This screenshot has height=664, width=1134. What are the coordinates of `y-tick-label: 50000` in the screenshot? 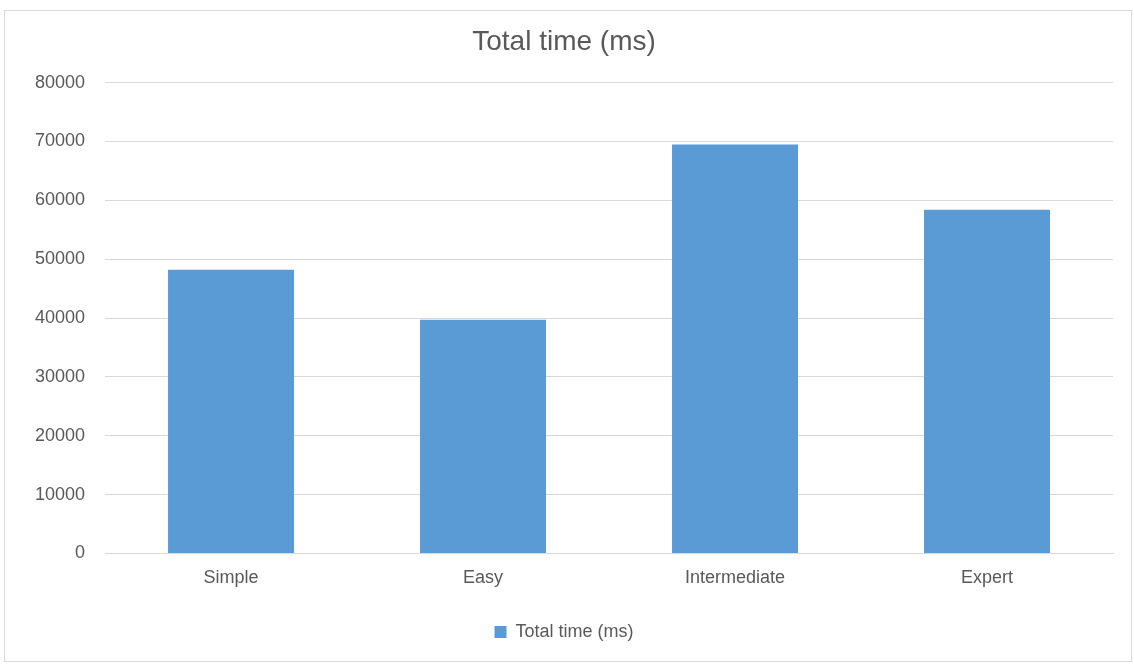 It's located at (60, 258).